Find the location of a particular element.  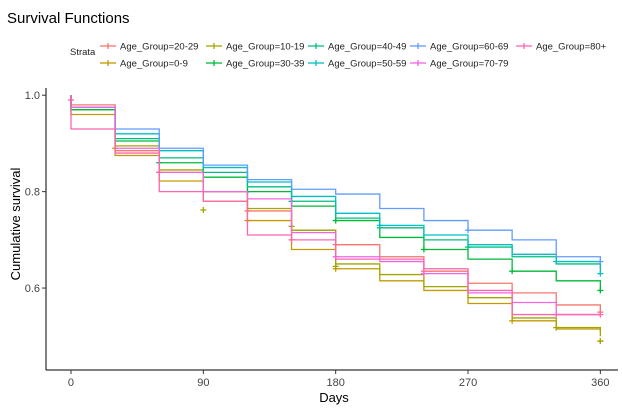

x-tick-label: 360 is located at coordinates (600, 383).